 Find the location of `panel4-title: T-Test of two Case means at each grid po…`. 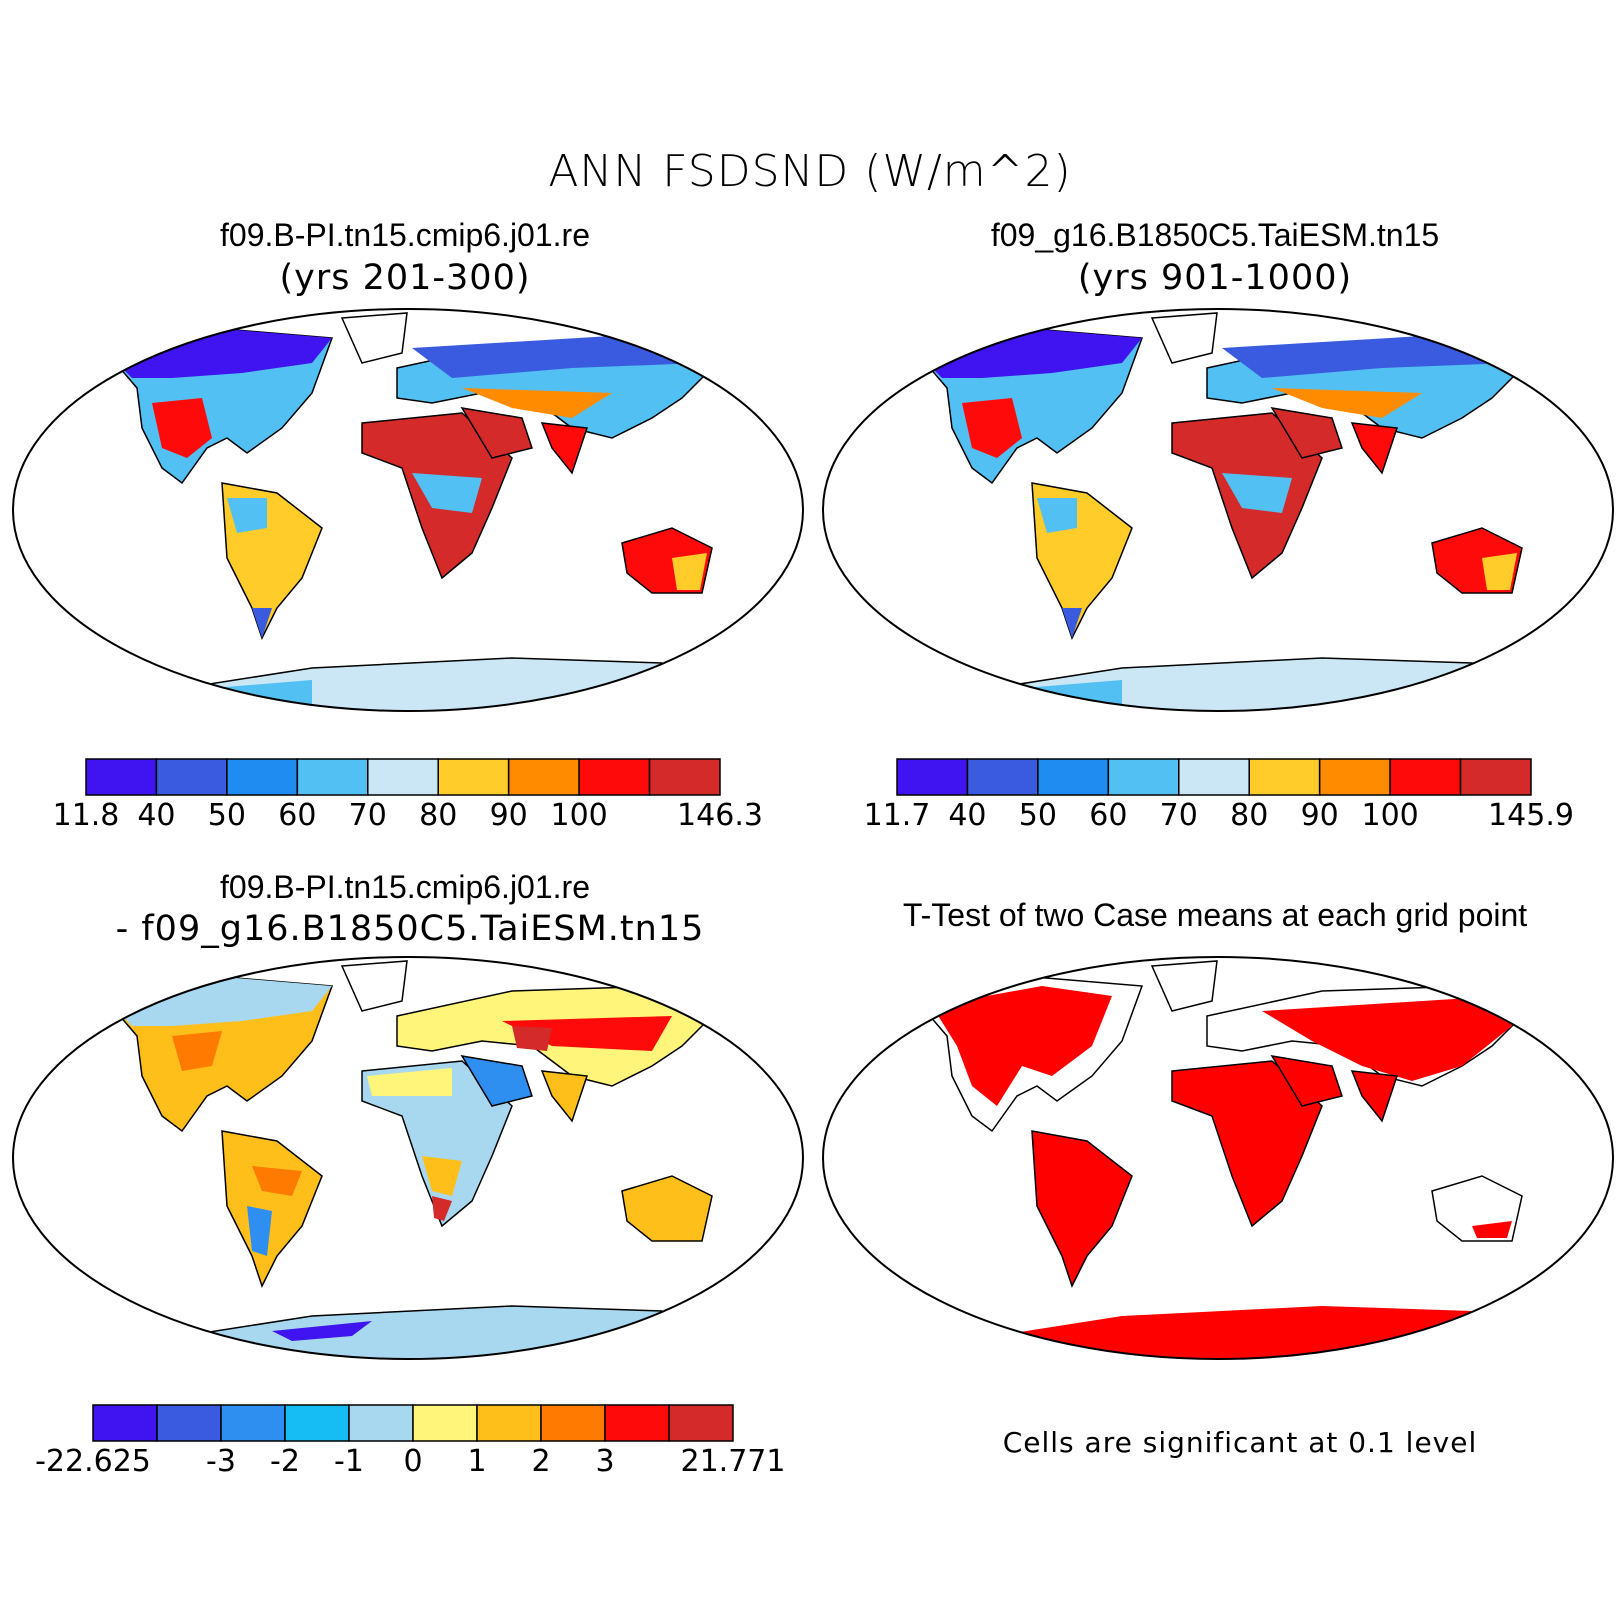

panel4-title: T-Test of two Case means at each grid po… is located at coordinates (1215, 915).